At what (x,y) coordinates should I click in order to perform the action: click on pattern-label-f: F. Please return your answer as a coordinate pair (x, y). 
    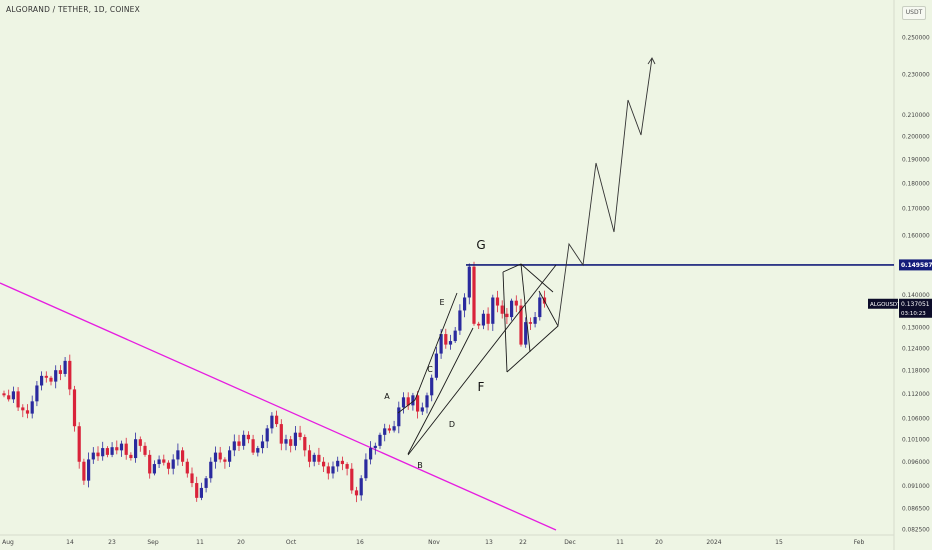
    Looking at the image, I should click on (481, 387).